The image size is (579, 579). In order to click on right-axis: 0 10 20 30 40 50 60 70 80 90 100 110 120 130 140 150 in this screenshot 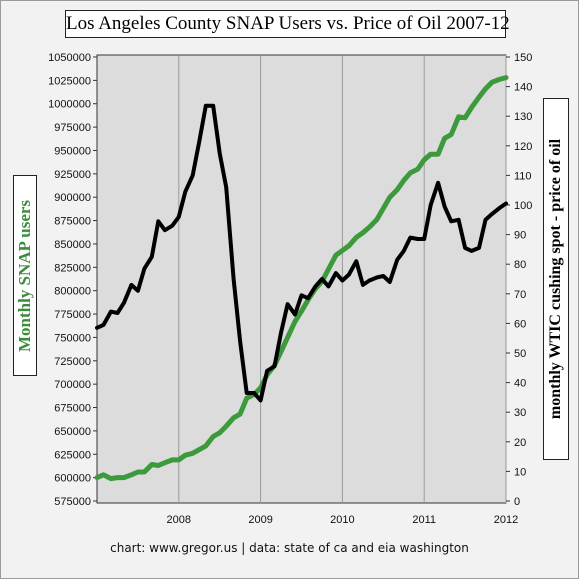, I will do `click(519, 280)`.